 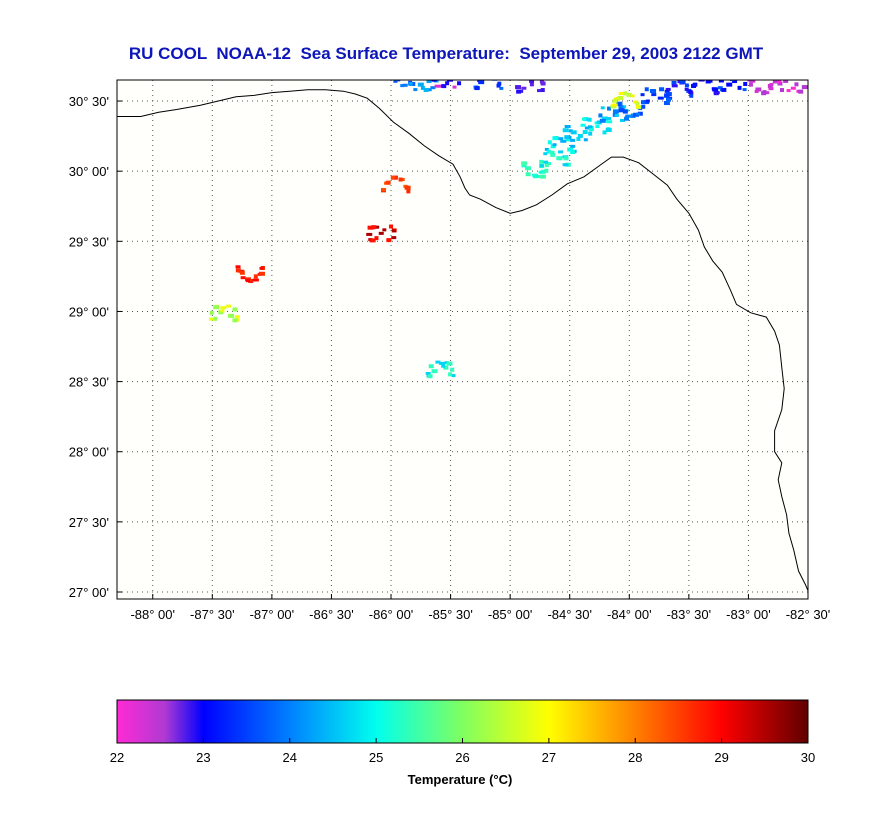 What do you see at coordinates (808, 614) in the screenshot?
I see `x-tick-label: -82° 30'` at bounding box center [808, 614].